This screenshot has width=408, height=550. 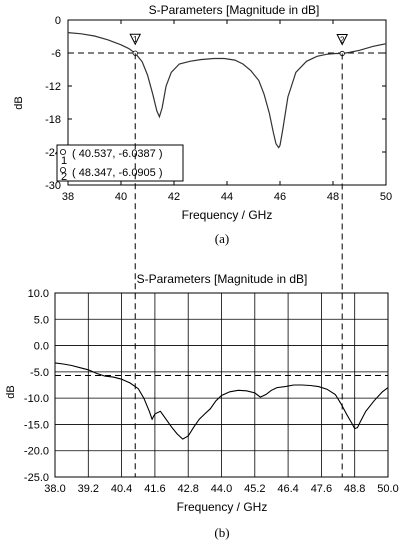 What do you see at coordinates (56, 54) in the screenshot?
I see `y-tick-label: -6` at bounding box center [56, 54].